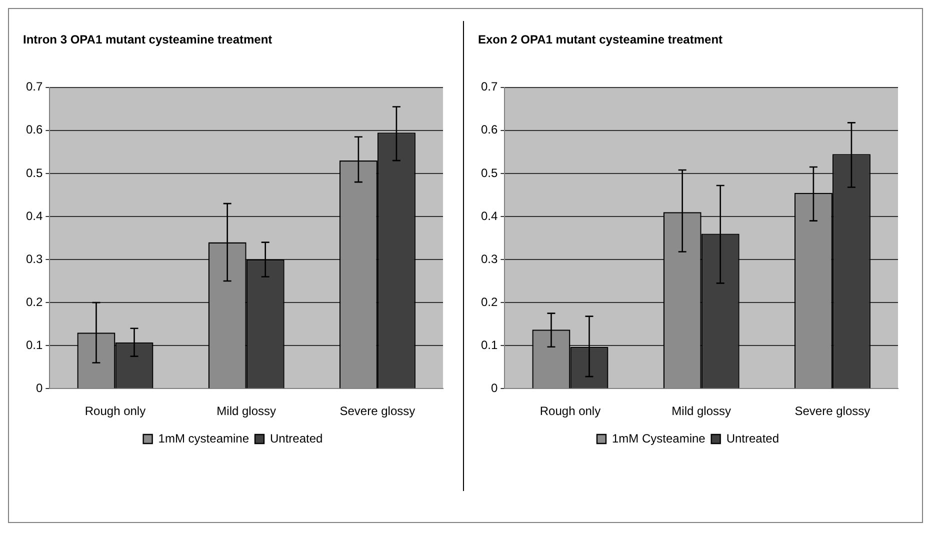 The height and width of the screenshot is (543, 951). Describe the element at coordinates (659, 438) in the screenshot. I see `legend-label: 1mM Cysteamine` at that location.